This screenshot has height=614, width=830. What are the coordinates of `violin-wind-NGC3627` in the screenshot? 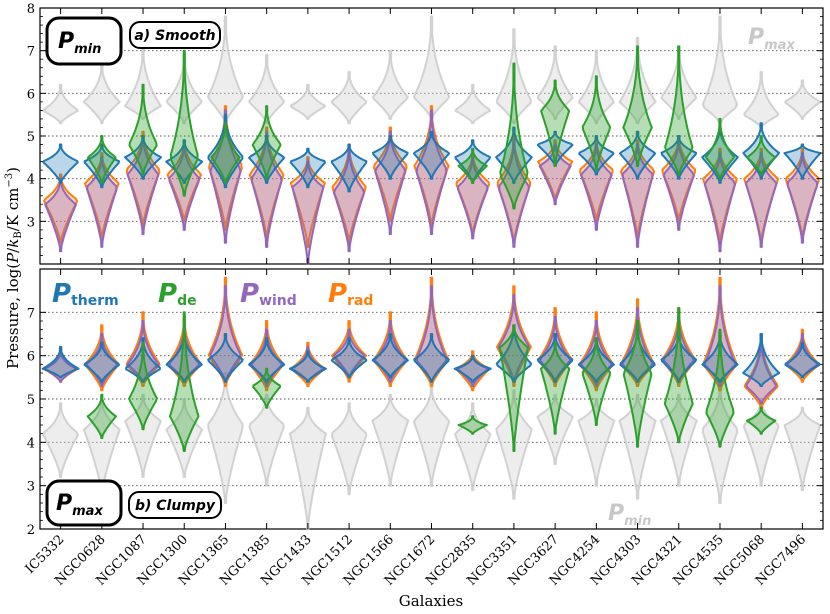 It's located at (555, 174).